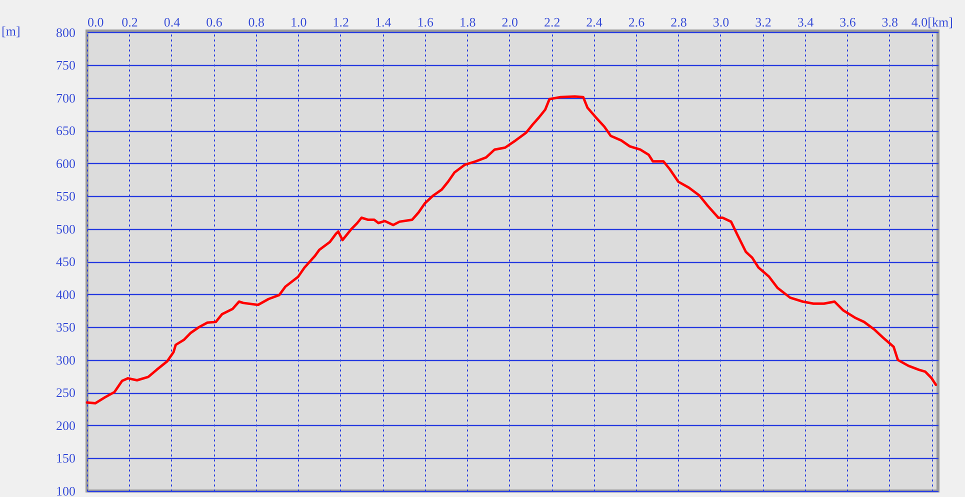 The height and width of the screenshot is (497, 965). Describe the element at coordinates (552, 22) in the screenshot. I see `x-tick-label: 2.2` at that location.